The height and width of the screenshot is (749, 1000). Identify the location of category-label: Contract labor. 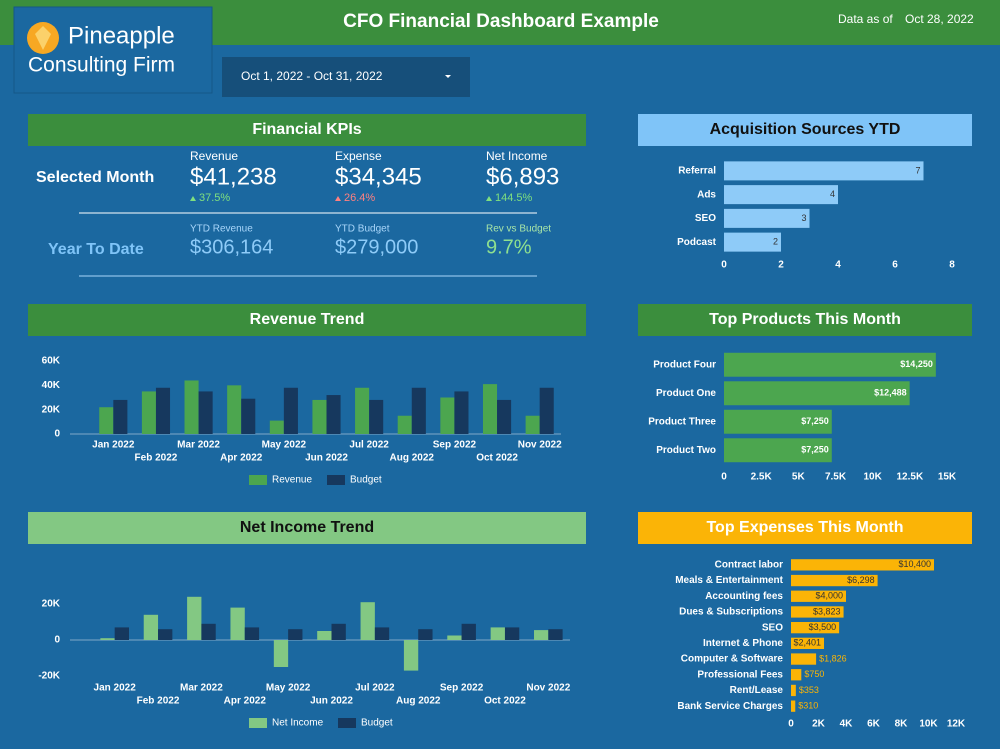
(749, 564).